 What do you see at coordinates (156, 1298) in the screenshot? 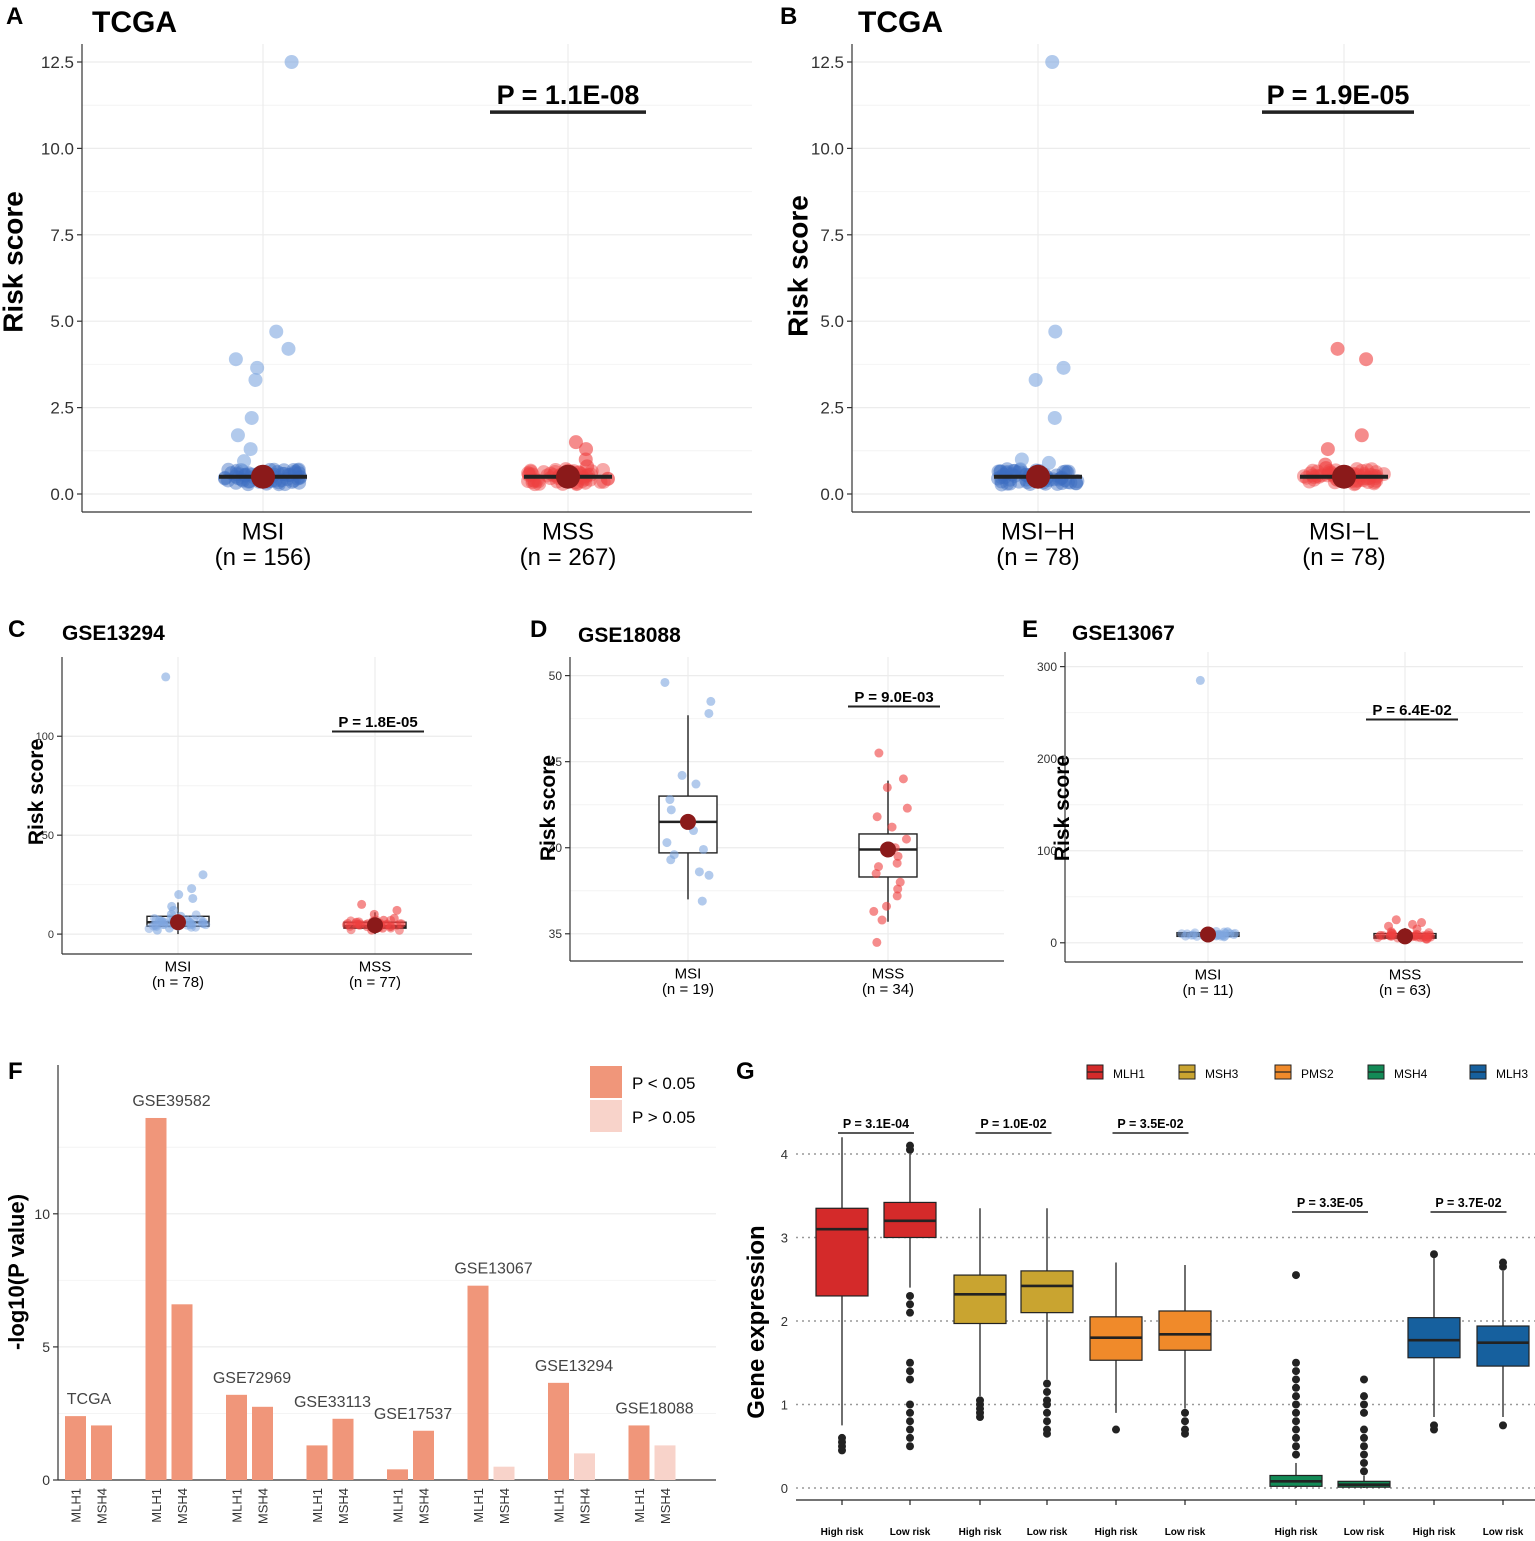
I see `bar-GSE39582-MLH1` at bounding box center [156, 1298].